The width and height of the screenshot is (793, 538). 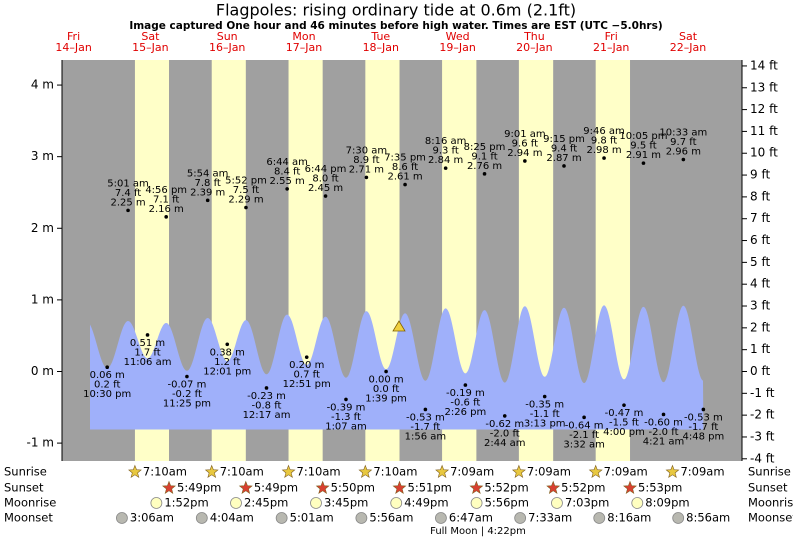 What do you see at coordinates (545, 414) in the screenshot?
I see `tide-label: -1.1 ft` at bounding box center [545, 414].